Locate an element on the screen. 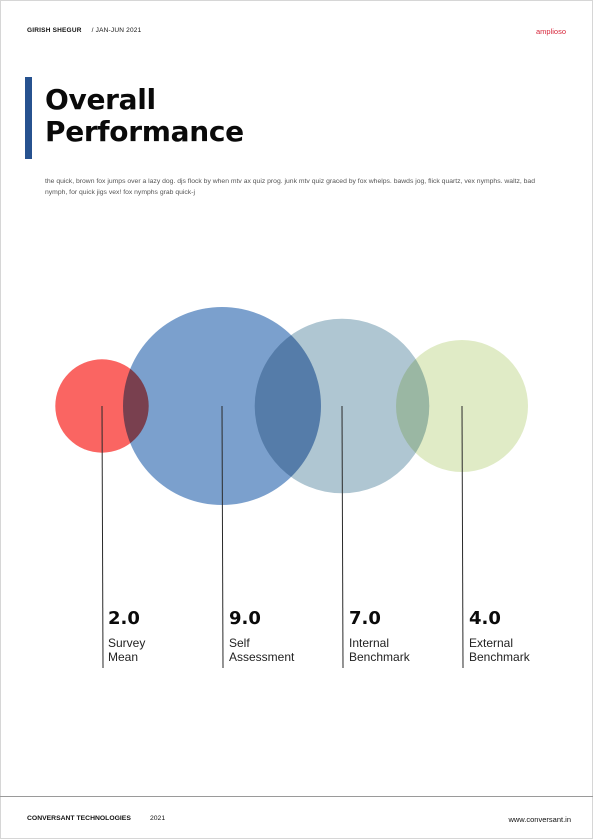 The height and width of the screenshot is (839, 593). footer-year: 2021 is located at coordinates (158, 818).